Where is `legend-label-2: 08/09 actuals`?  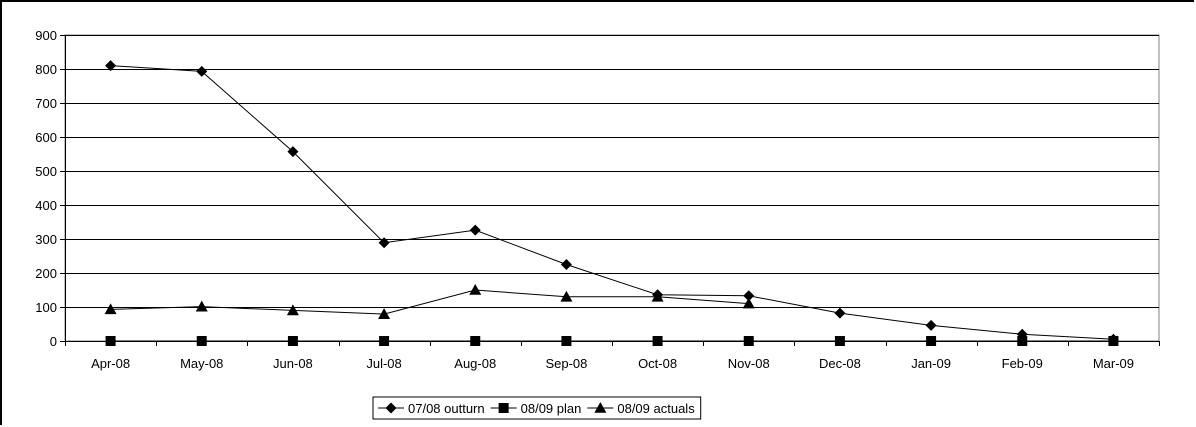 legend-label-2: 08/09 actuals is located at coordinates (656, 408).